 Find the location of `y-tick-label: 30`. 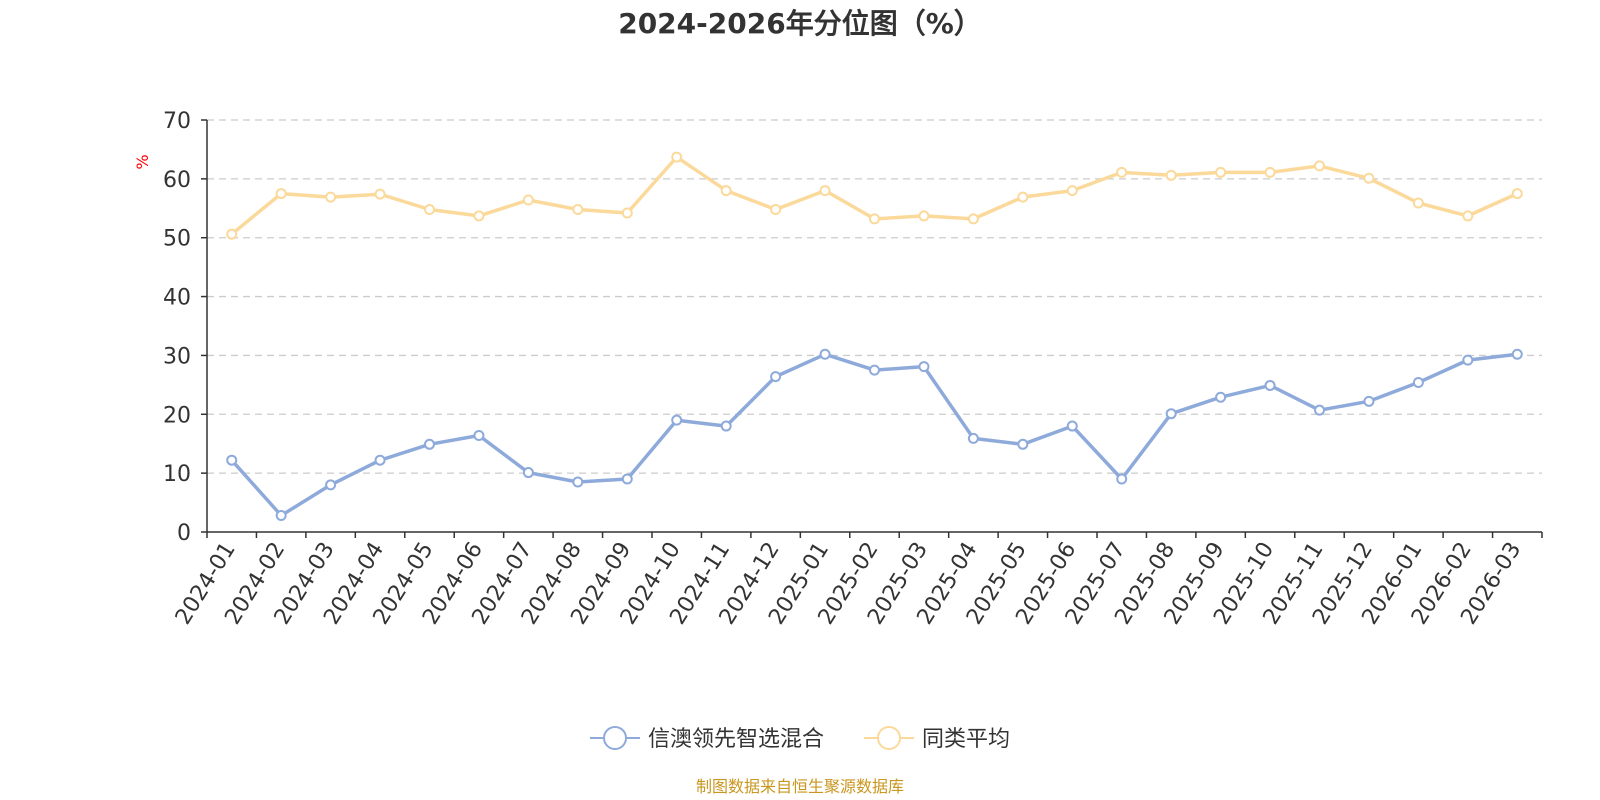

y-tick-label: 30 is located at coordinates (177, 356).